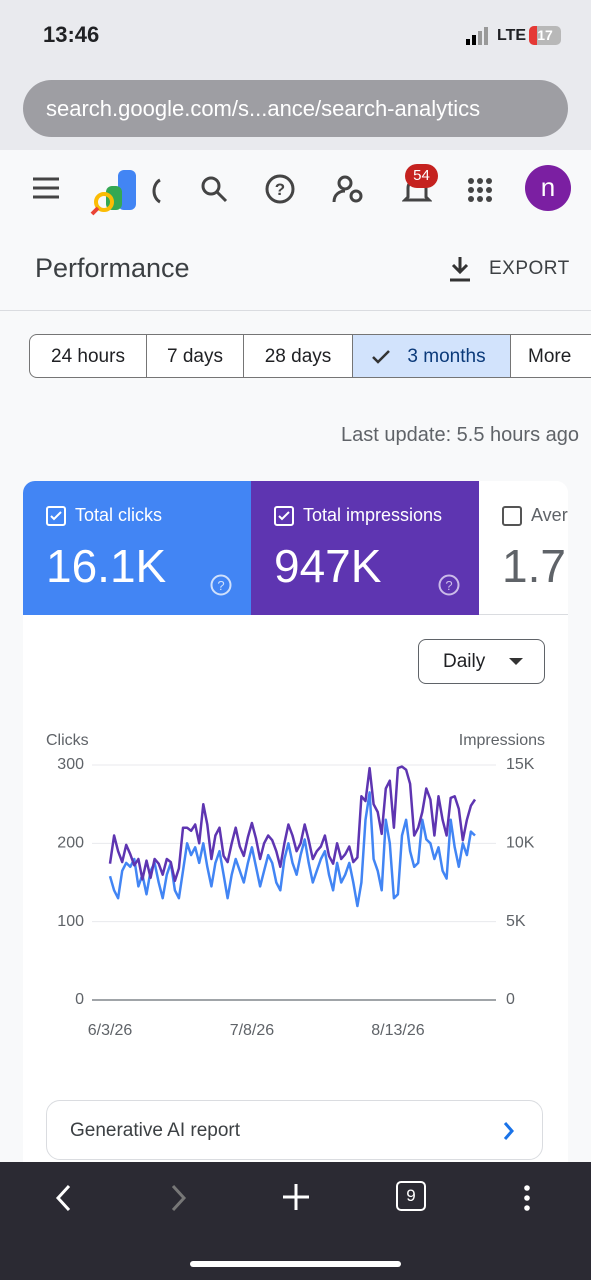  I want to click on apps-icon, so click(480, 190).